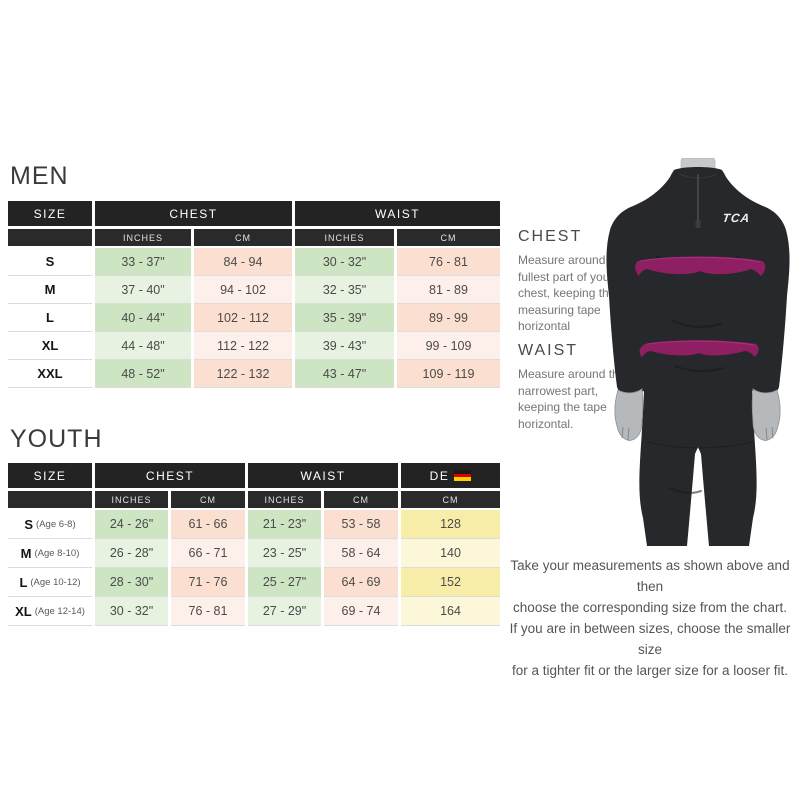 The width and height of the screenshot is (800, 800). What do you see at coordinates (208, 611) in the screenshot?
I see `youth-row-chest-cm: 76 - 81` at bounding box center [208, 611].